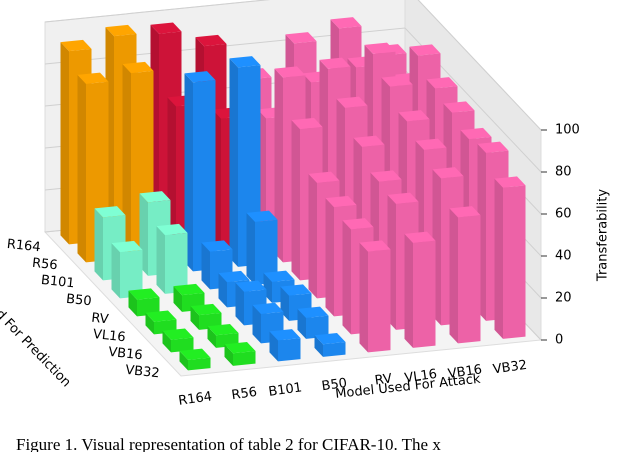 The height and width of the screenshot is (452, 640). What do you see at coordinates (195, 399) in the screenshot?
I see `x-tick-label: R164` at bounding box center [195, 399].